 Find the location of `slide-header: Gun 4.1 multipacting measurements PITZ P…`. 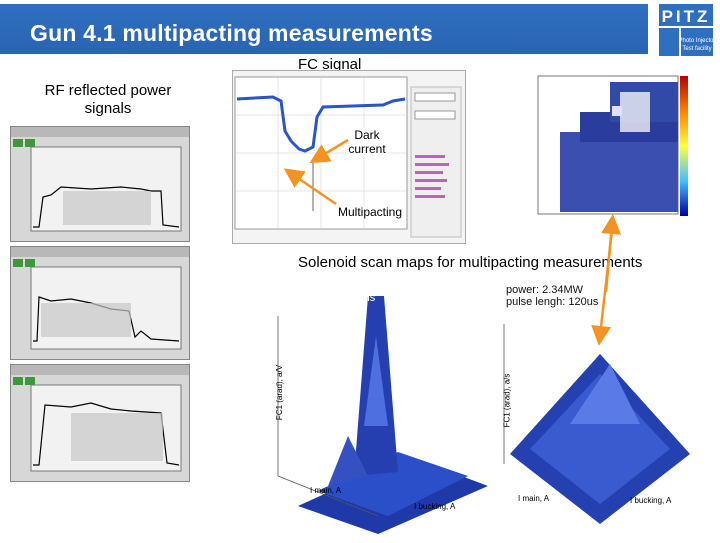

slide-header: Gun 4.1 multipacting measurements PITZ P… is located at coordinates (360, 31).